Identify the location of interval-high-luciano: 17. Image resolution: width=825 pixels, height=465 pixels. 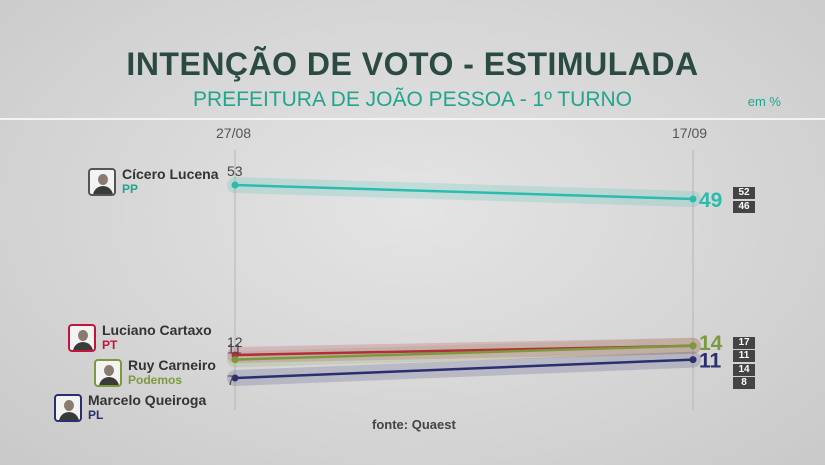
(744, 343).